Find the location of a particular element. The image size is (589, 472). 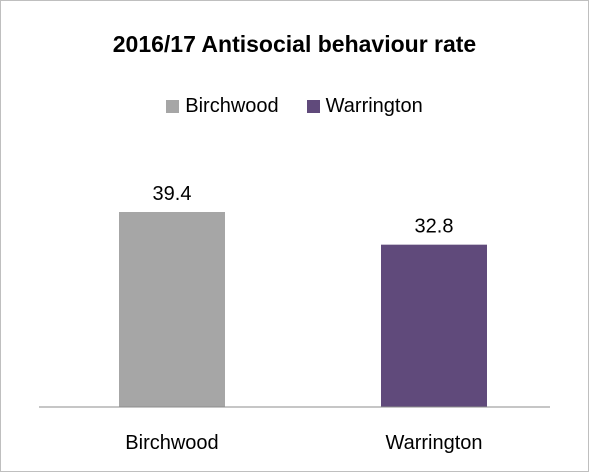

chart-legend: Birchwood Warrington is located at coordinates (294, 106).